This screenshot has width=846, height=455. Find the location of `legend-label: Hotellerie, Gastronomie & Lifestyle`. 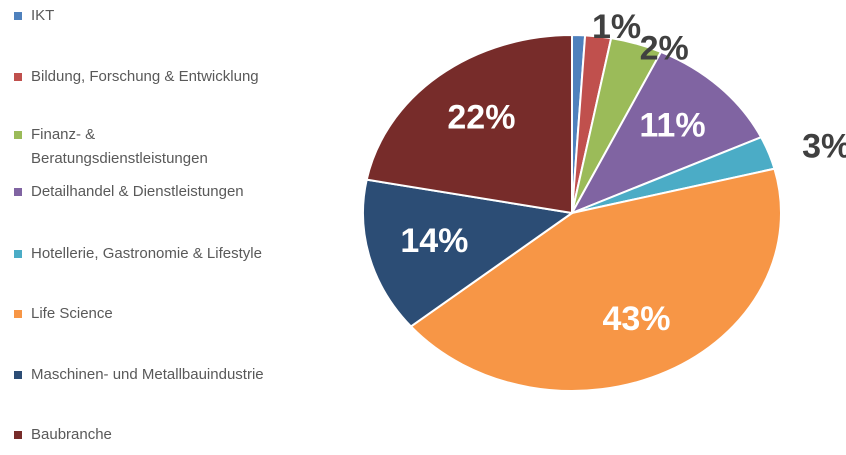

legend-label: Hotellerie, Gastronomie & Lifestyle is located at coordinates (146, 253).